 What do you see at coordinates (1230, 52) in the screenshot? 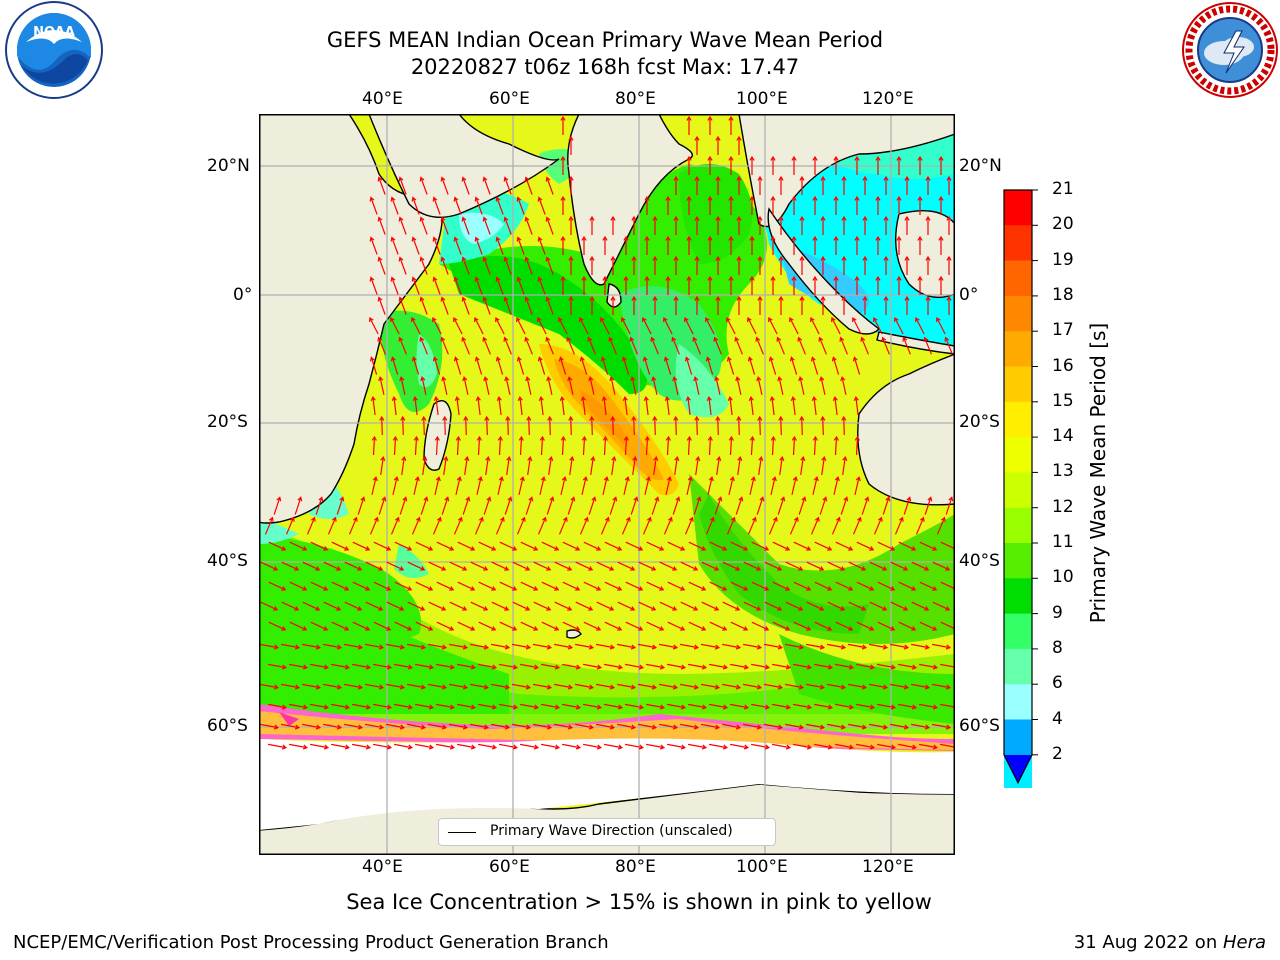
I see `nws-logo` at bounding box center [1230, 52].